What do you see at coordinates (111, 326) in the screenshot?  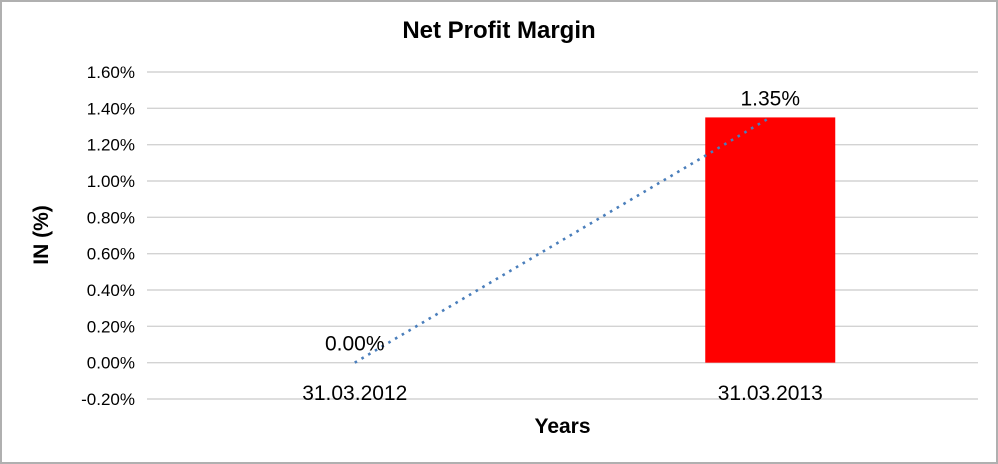 I see `y-tick-label: 0.20%` at bounding box center [111, 326].